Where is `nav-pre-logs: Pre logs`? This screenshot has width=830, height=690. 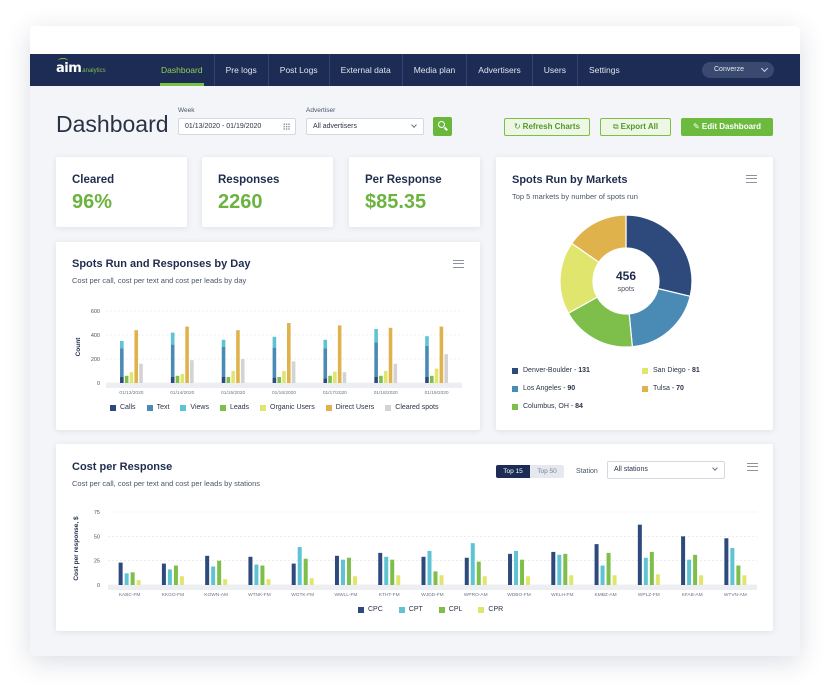
nav-pre-logs: Pre logs is located at coordinates (242, 70).